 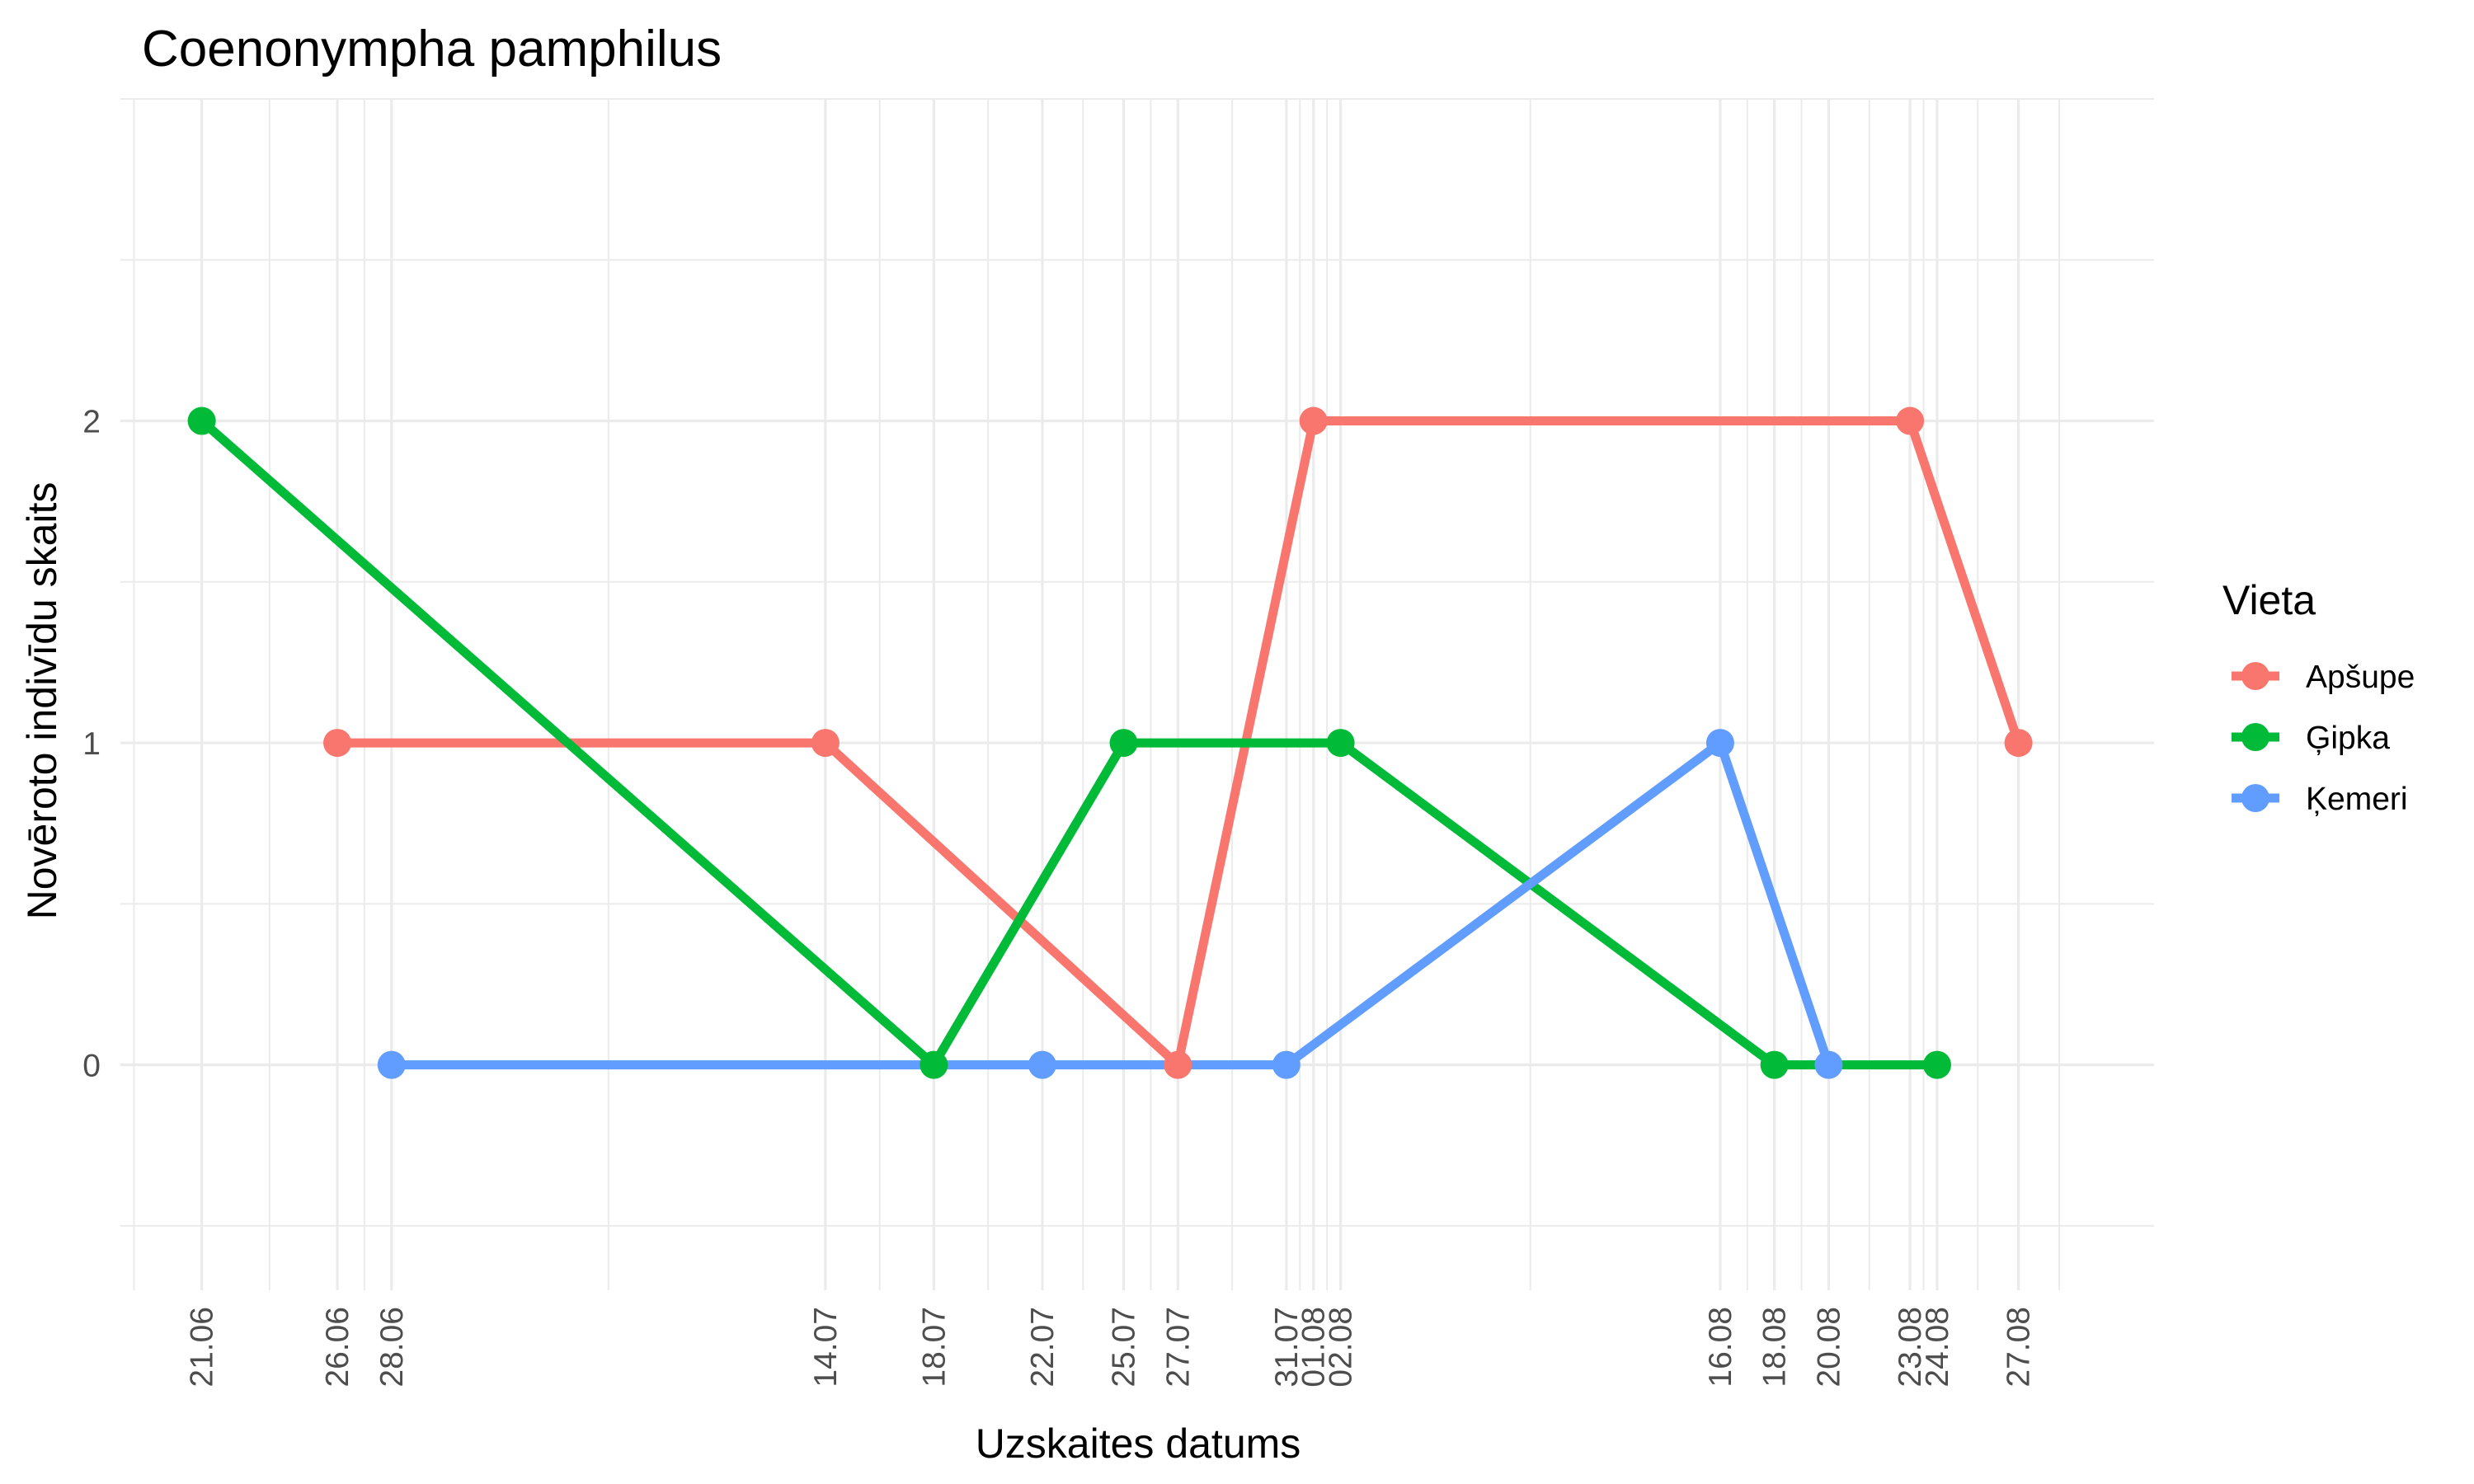 I want to click on x-axis-title: Uzskaites datums, so click(x=1138, y=1444).